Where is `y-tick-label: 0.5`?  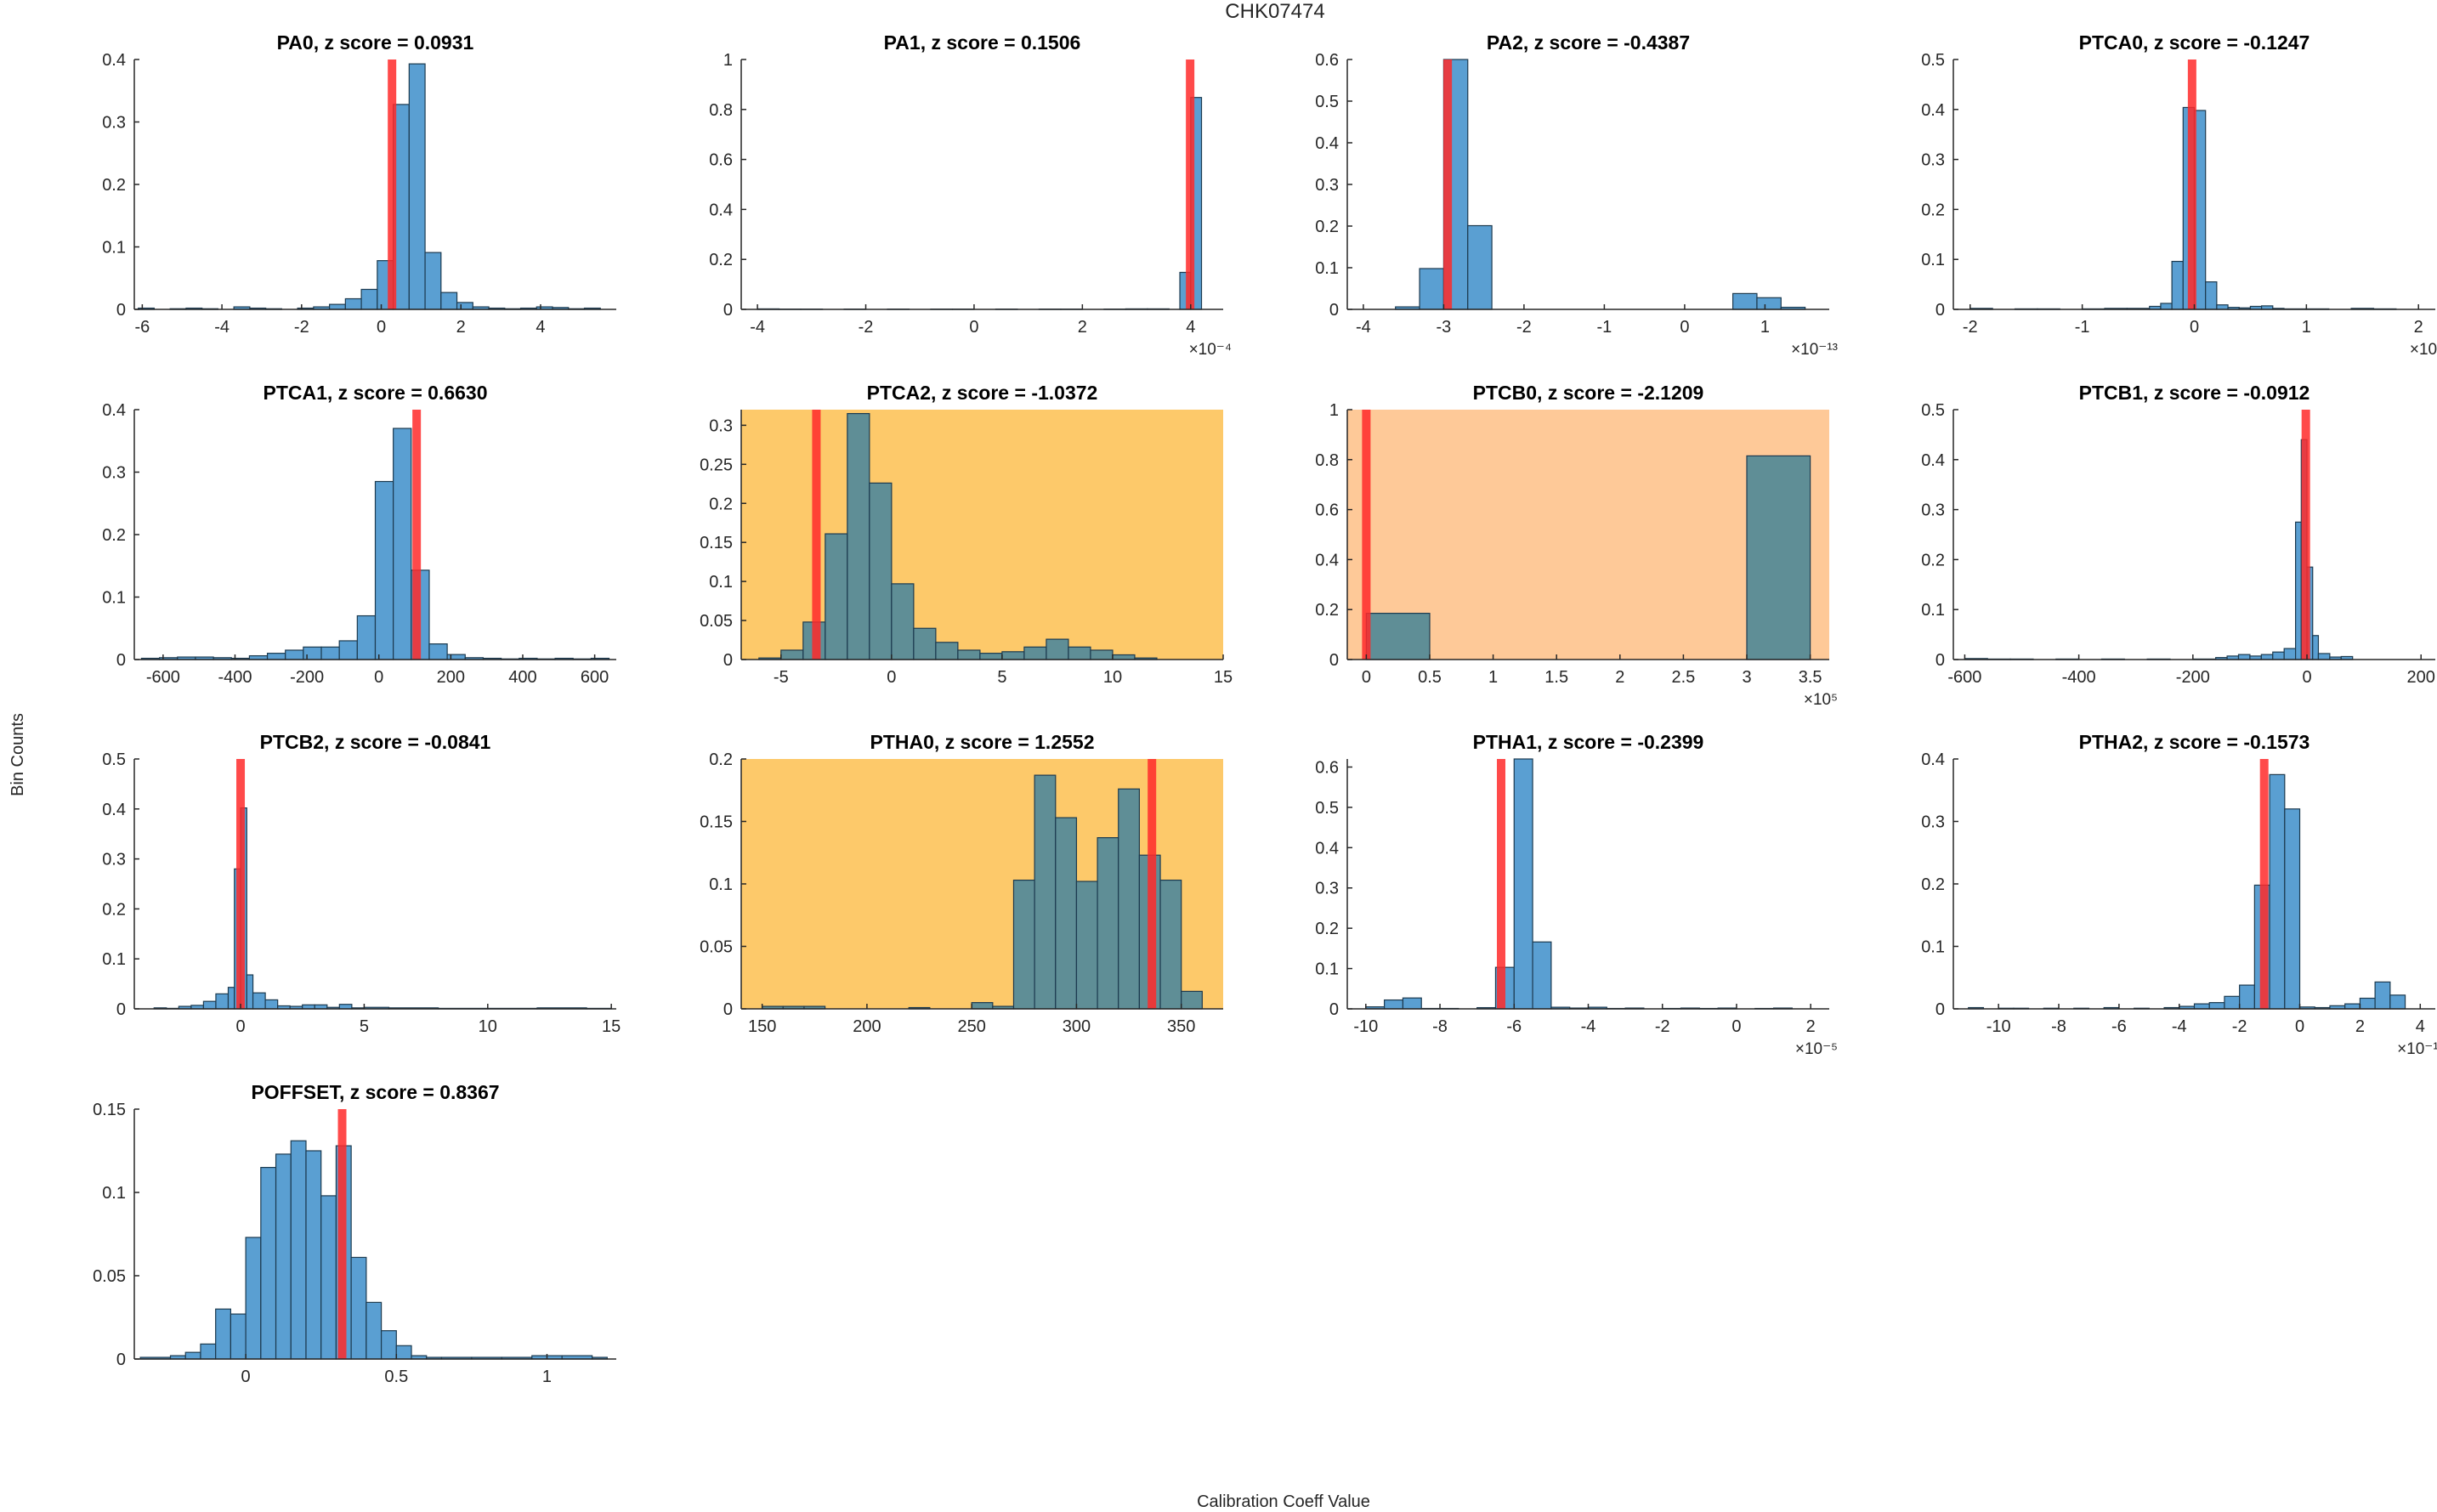 y-tick-label: 0.5 is located at coordinates (1933, 410).